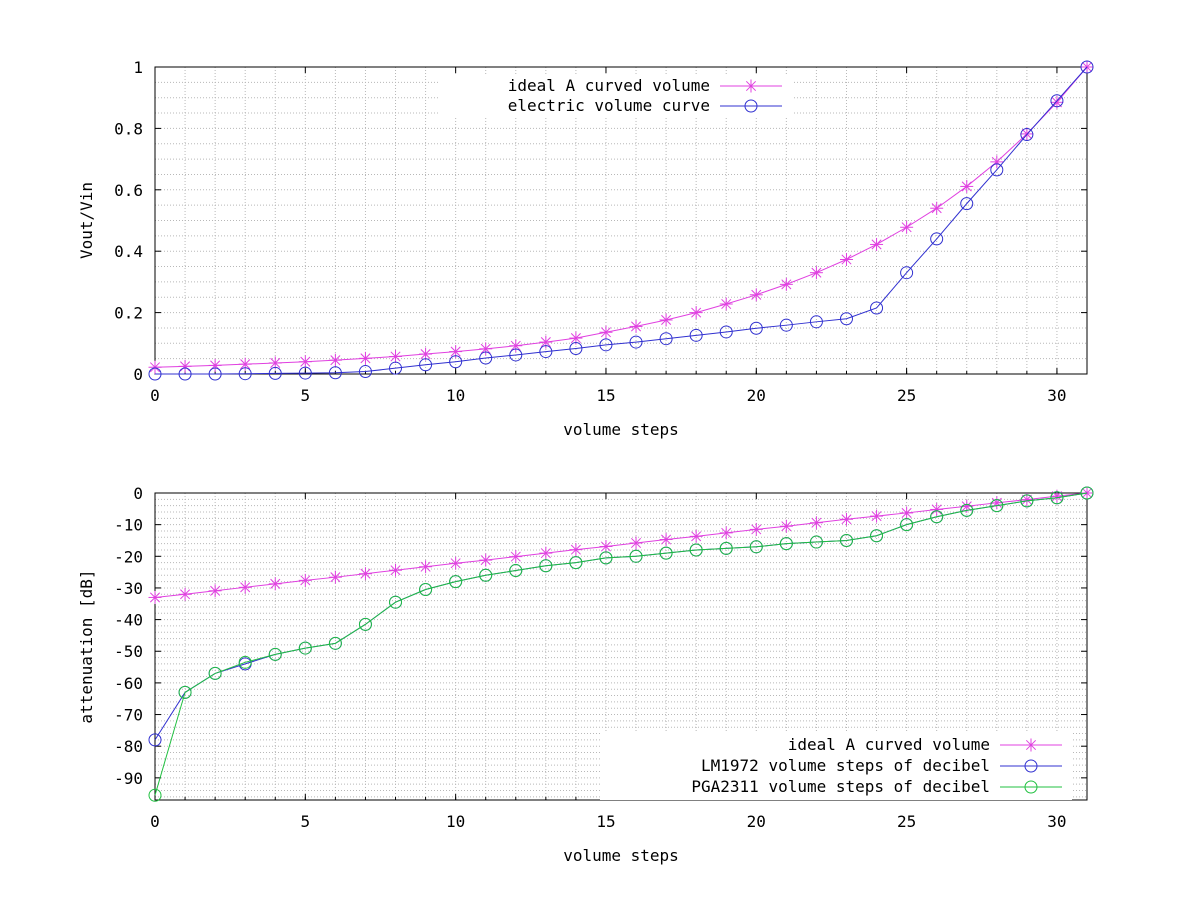  Describe the element at coordinates (128, 715) in the screenshot. I see `y-tick-label: -70` at that location.